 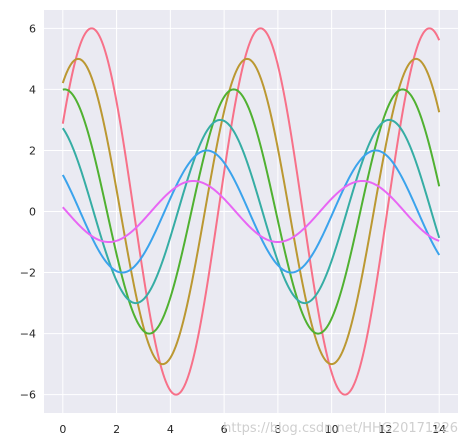 What do you see at coordinates (28, 273) in the screenshot?
I see `y-tick-label: −2` at bounding box center [28, 273].